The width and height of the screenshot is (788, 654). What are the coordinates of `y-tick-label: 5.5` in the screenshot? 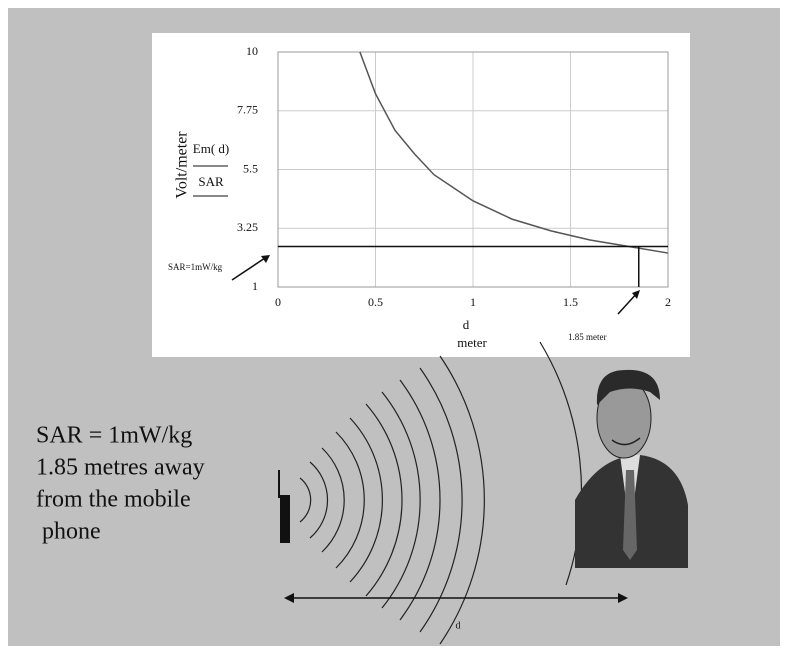 It's located at (250, 168).